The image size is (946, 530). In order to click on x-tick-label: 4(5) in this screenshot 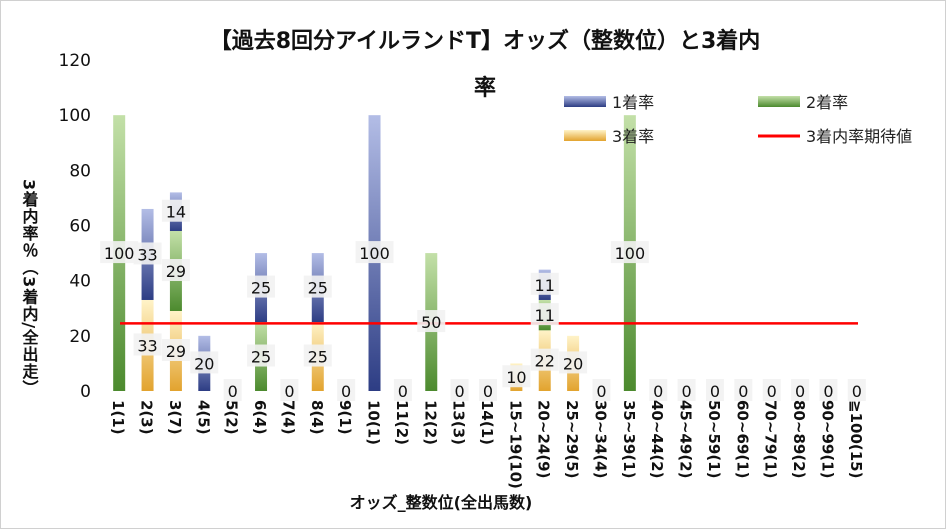, I will do `click(203, 417)`.